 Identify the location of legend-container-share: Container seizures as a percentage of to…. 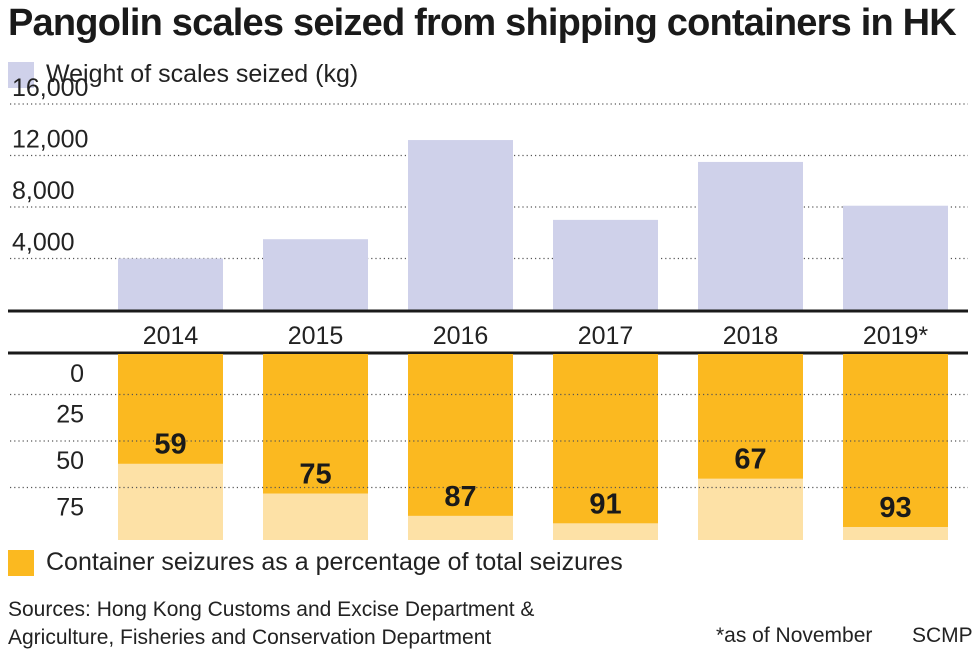
(315, 562).